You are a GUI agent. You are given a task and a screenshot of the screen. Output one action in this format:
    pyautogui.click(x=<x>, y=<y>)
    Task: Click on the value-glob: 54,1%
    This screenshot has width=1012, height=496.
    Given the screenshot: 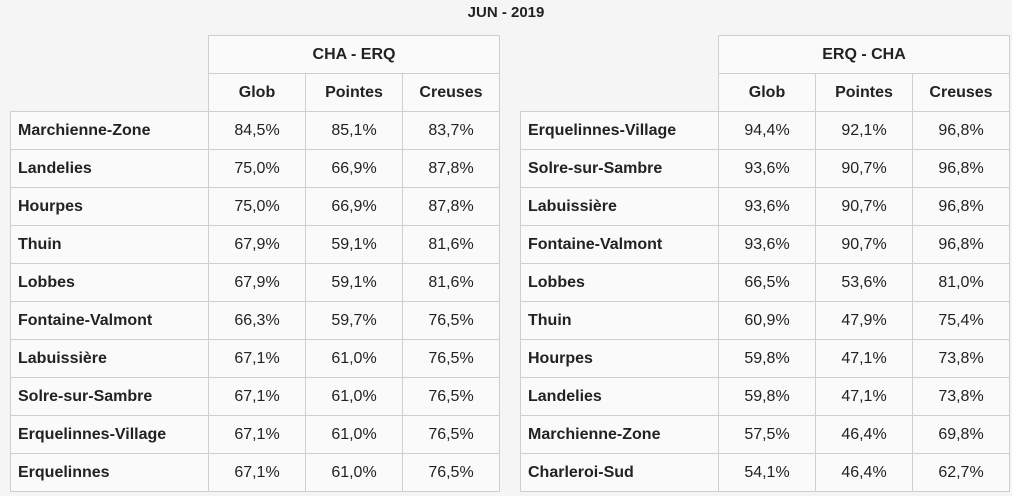 What is the action you would take?
    pyautogui.click(x=767, y=472)
    